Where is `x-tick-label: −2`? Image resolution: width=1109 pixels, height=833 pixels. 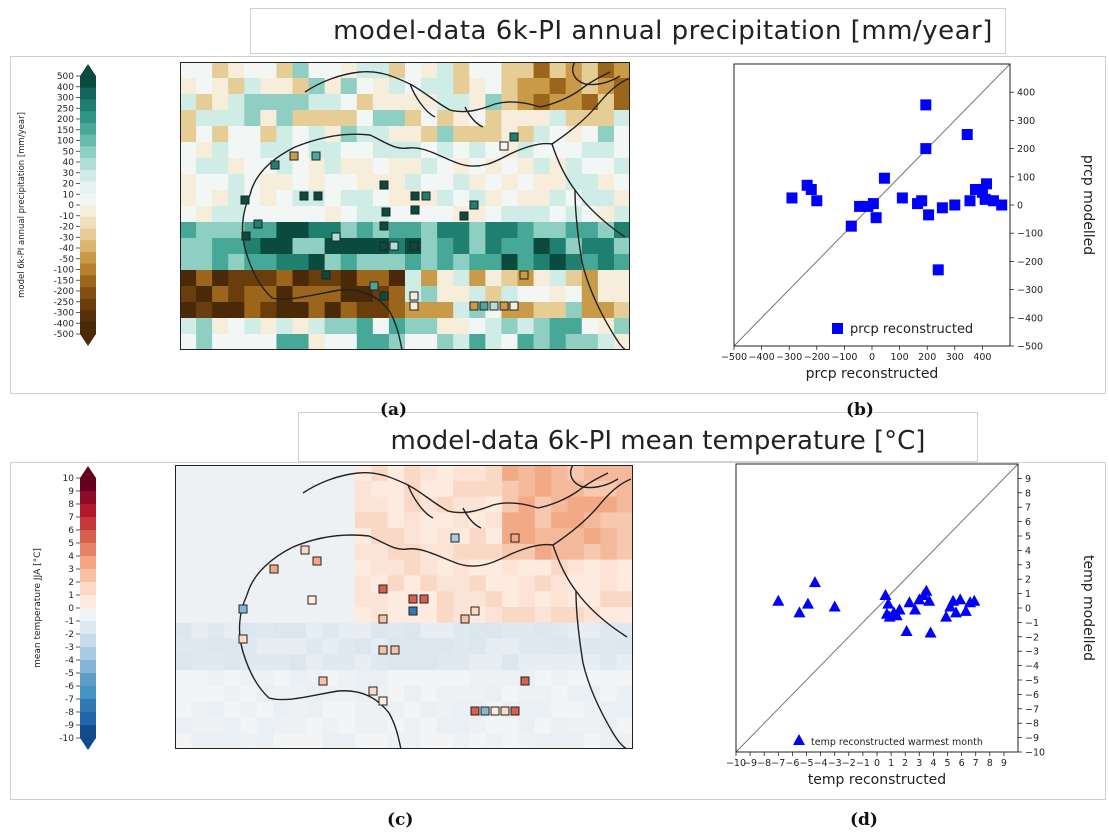
x-tick-label: −2 is located at coordinates (849, 763).